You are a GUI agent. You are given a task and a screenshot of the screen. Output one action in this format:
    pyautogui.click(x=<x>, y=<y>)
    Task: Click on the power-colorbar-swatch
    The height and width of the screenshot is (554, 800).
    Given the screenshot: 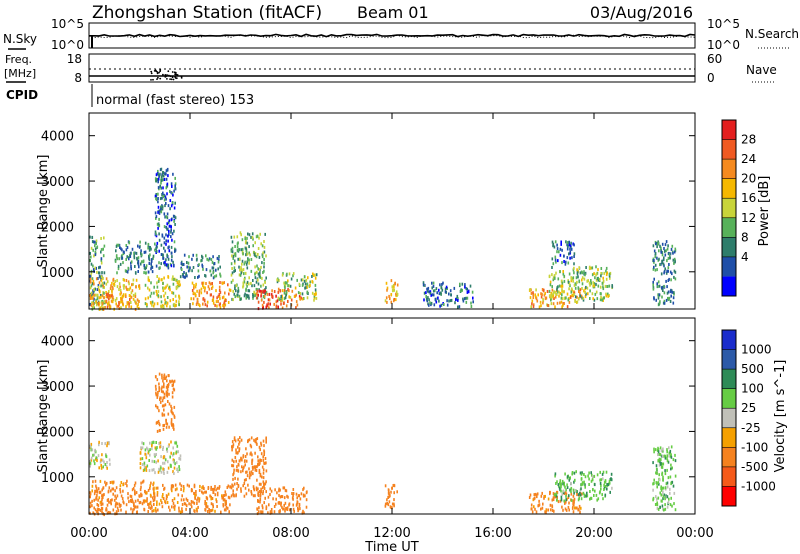 What is the action you would take?
    pyautogui.click(x=729, y=169)
    